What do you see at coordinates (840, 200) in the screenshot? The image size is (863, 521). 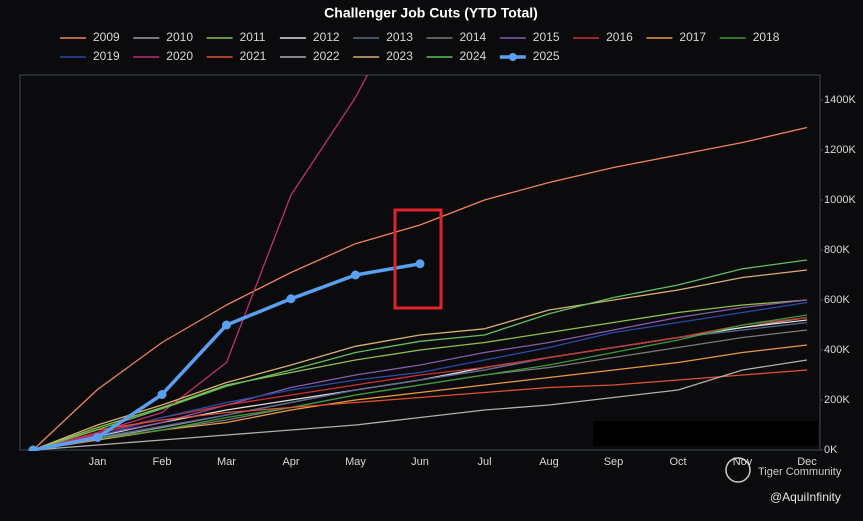 I see `y-tick-label: 1000K` at bounding box center [840, 200].